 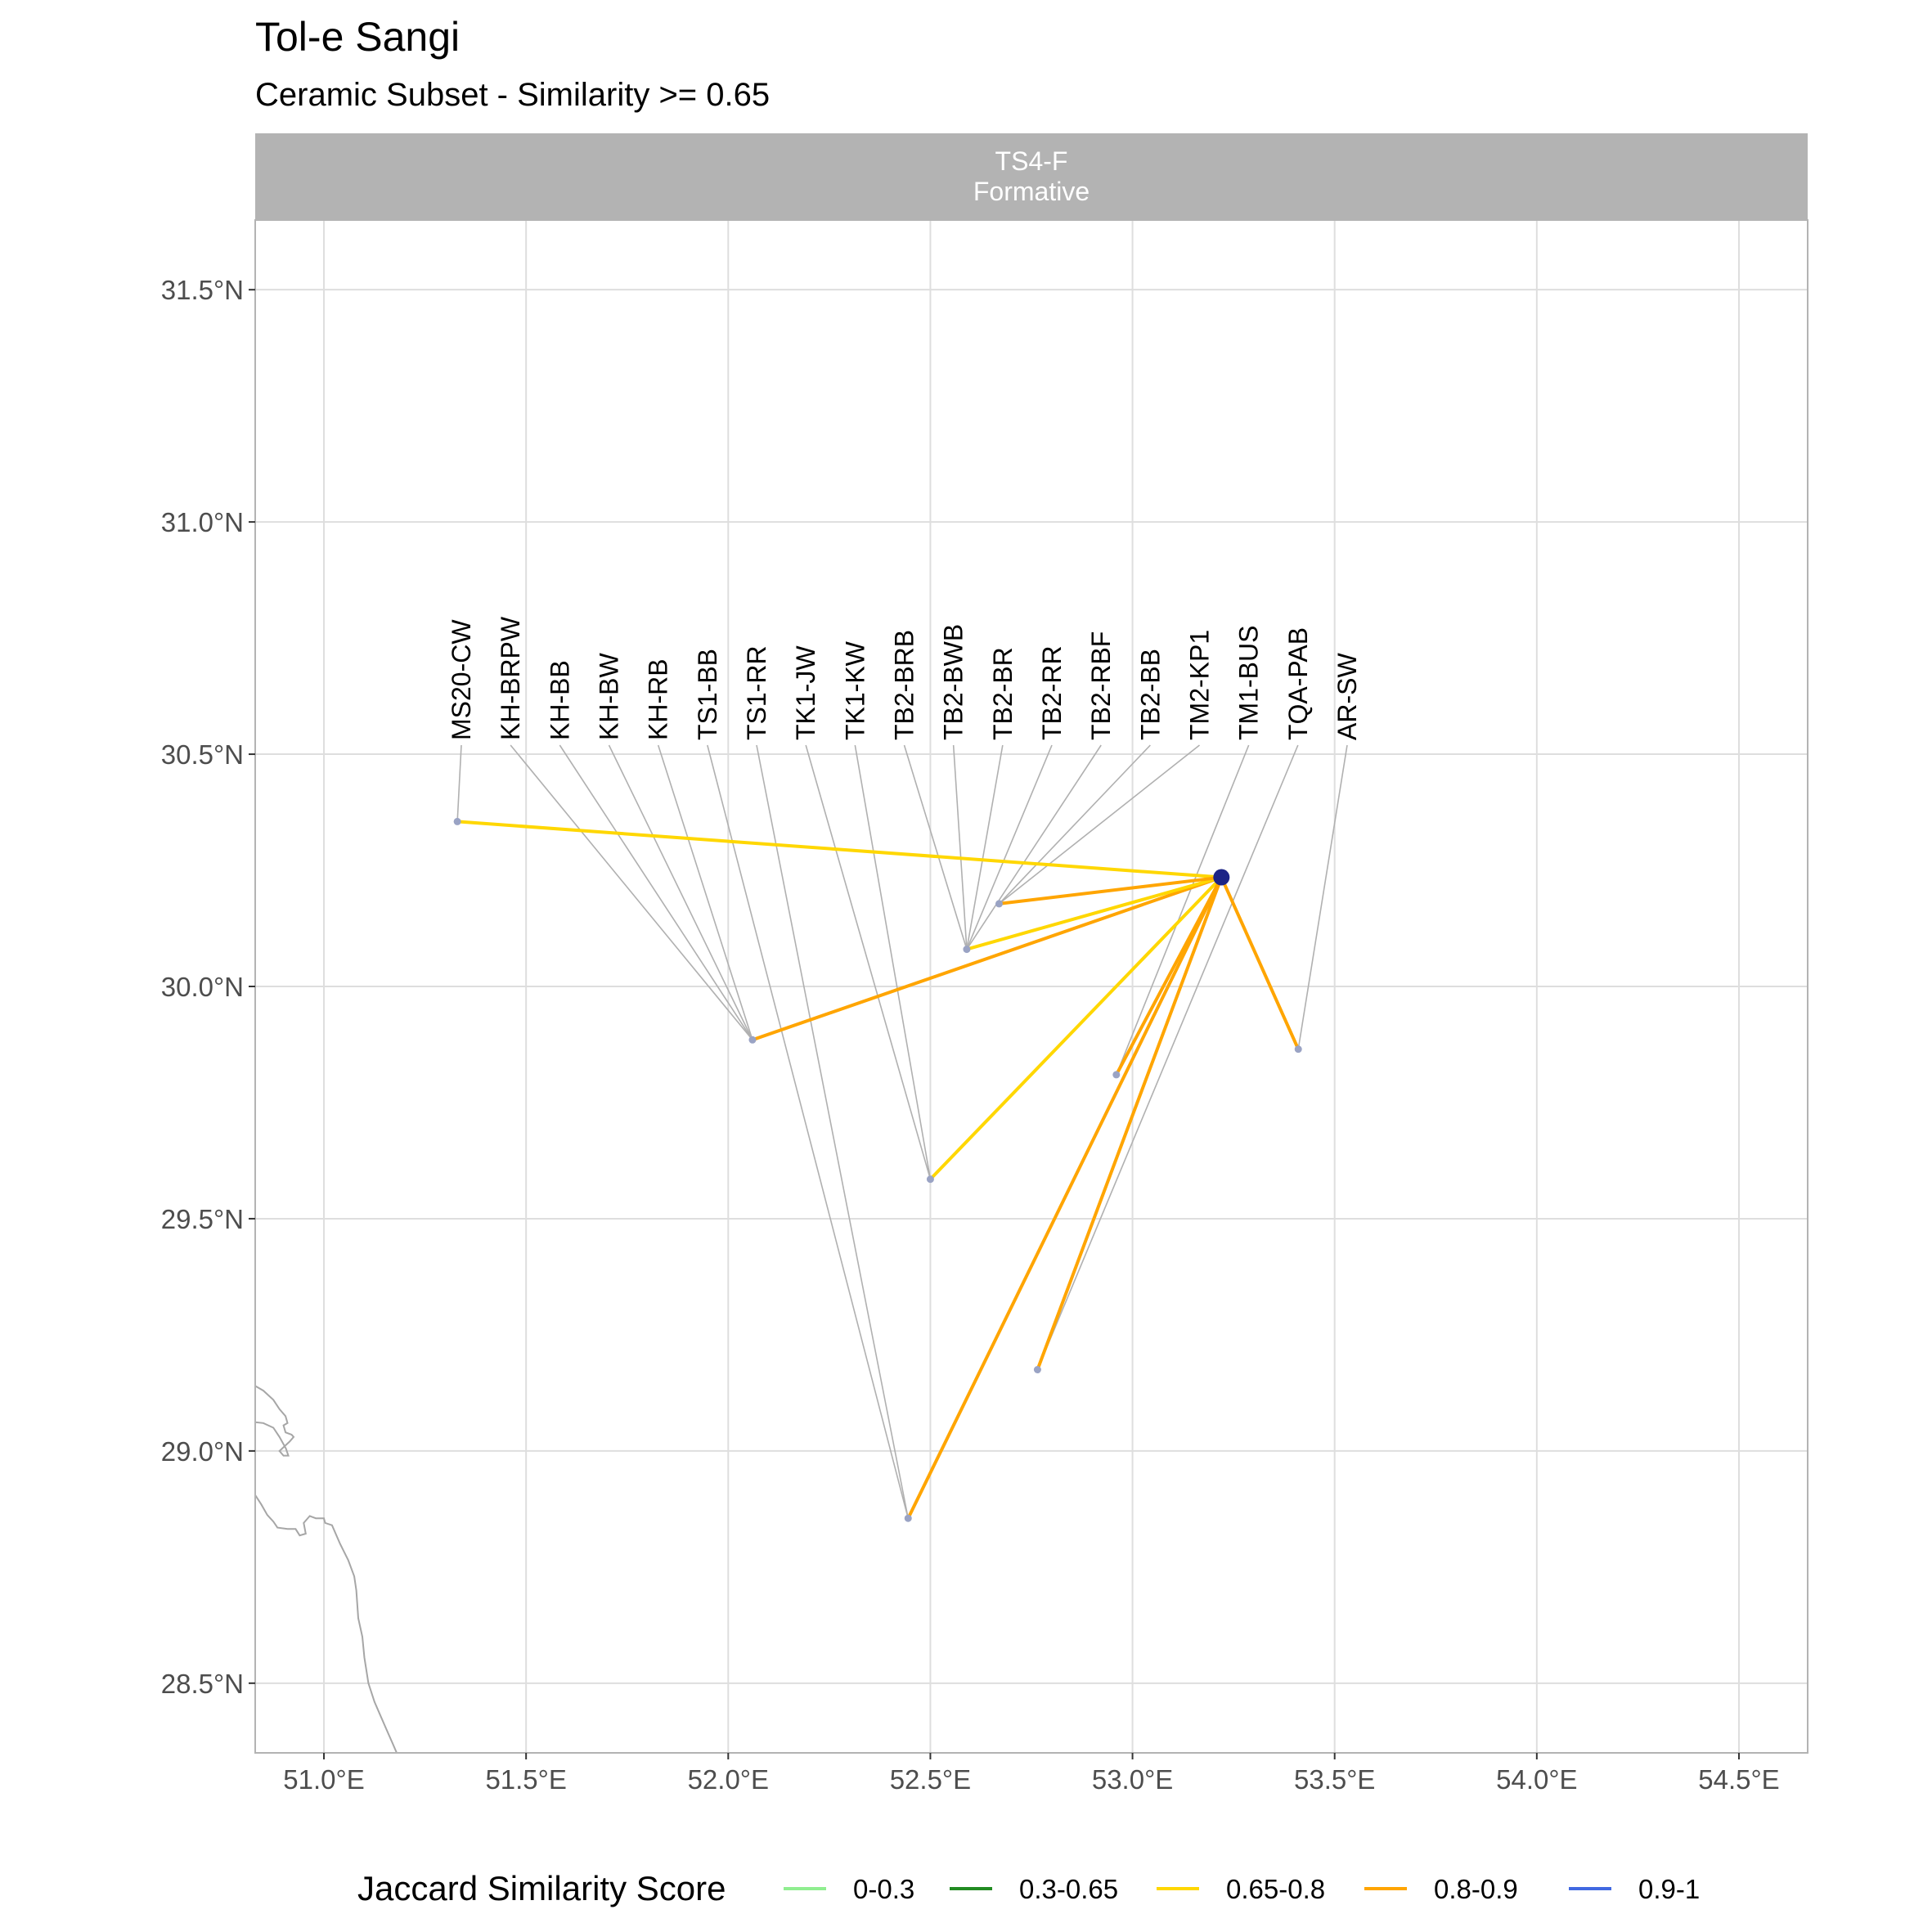 I want to click on site-label-MS20-CW: MS20-CW, so click(x=462, y=680).